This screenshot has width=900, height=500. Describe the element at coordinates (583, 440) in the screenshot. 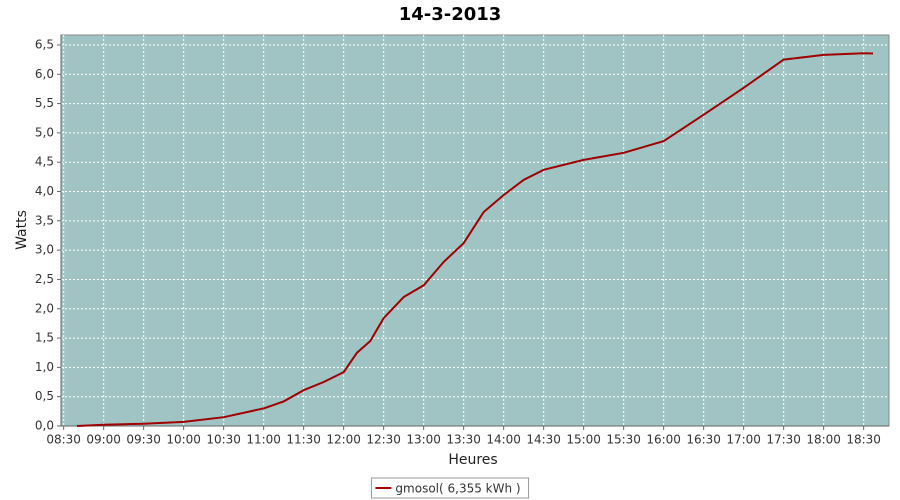

I see `x-tick-label: 15:00` at that location.